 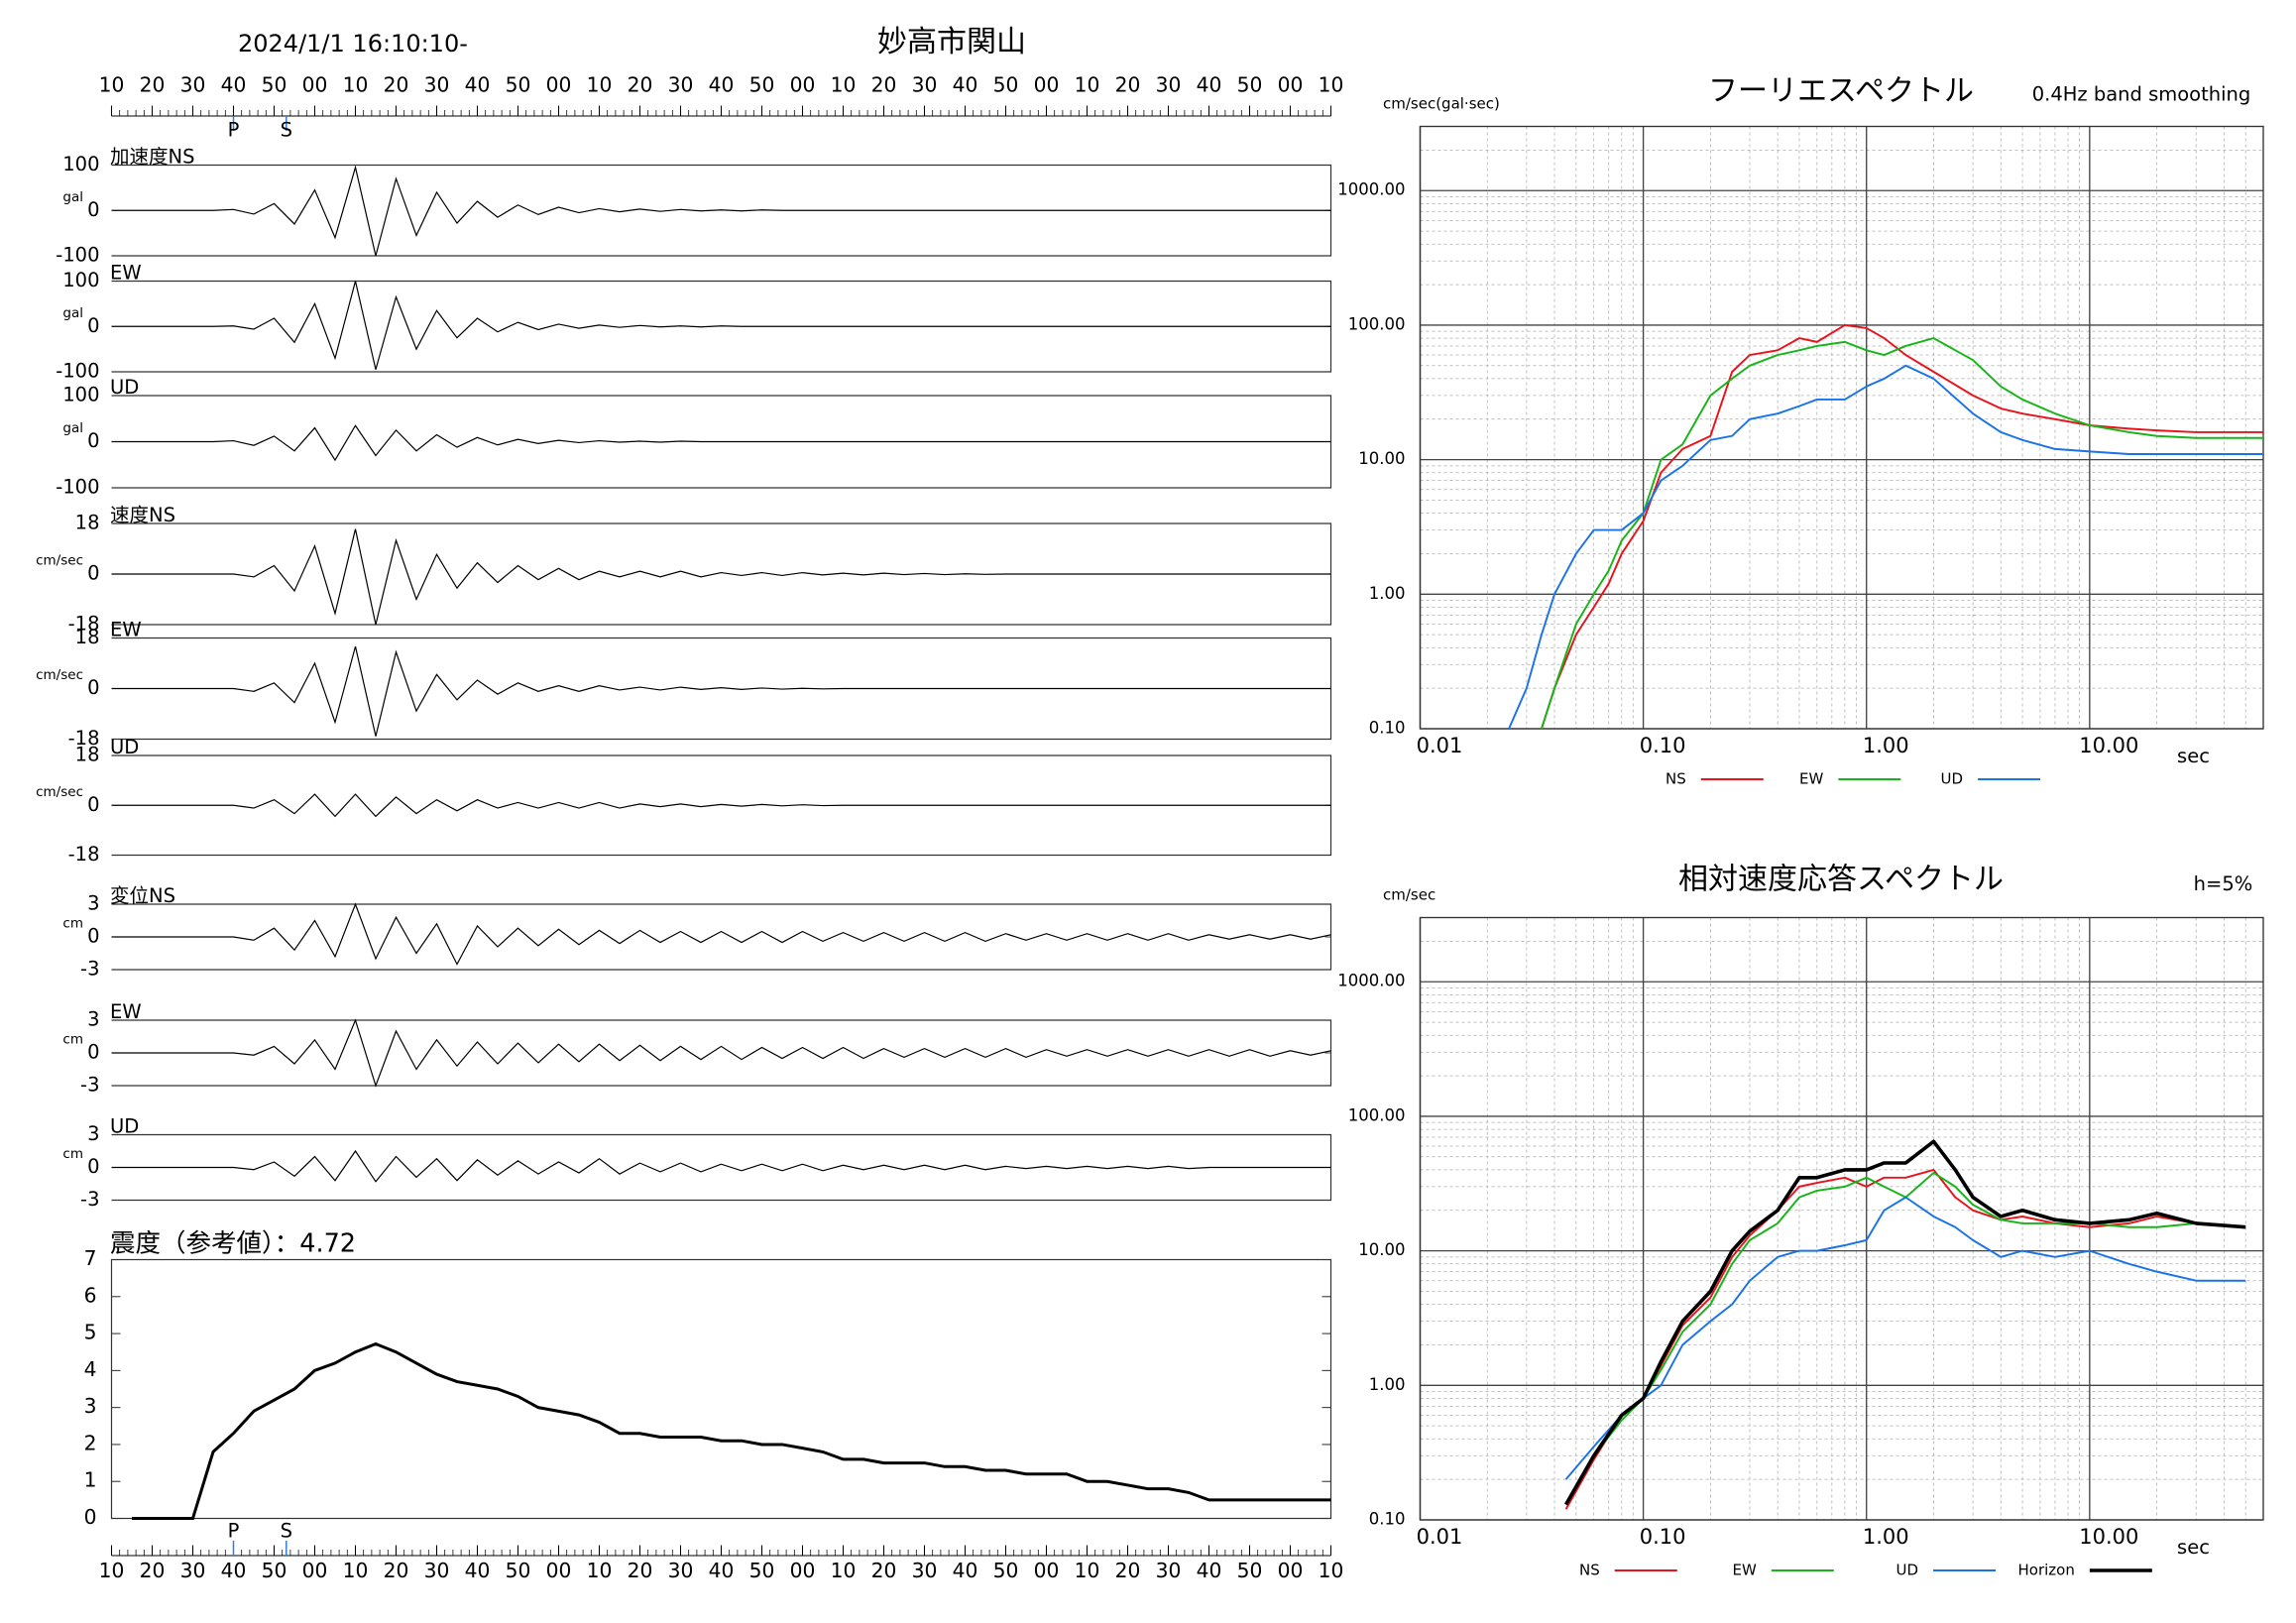 What do you see at coordinates (72, 428) in the screenshot?
I see `unit-label: gal` at bounding box center [72, 428].